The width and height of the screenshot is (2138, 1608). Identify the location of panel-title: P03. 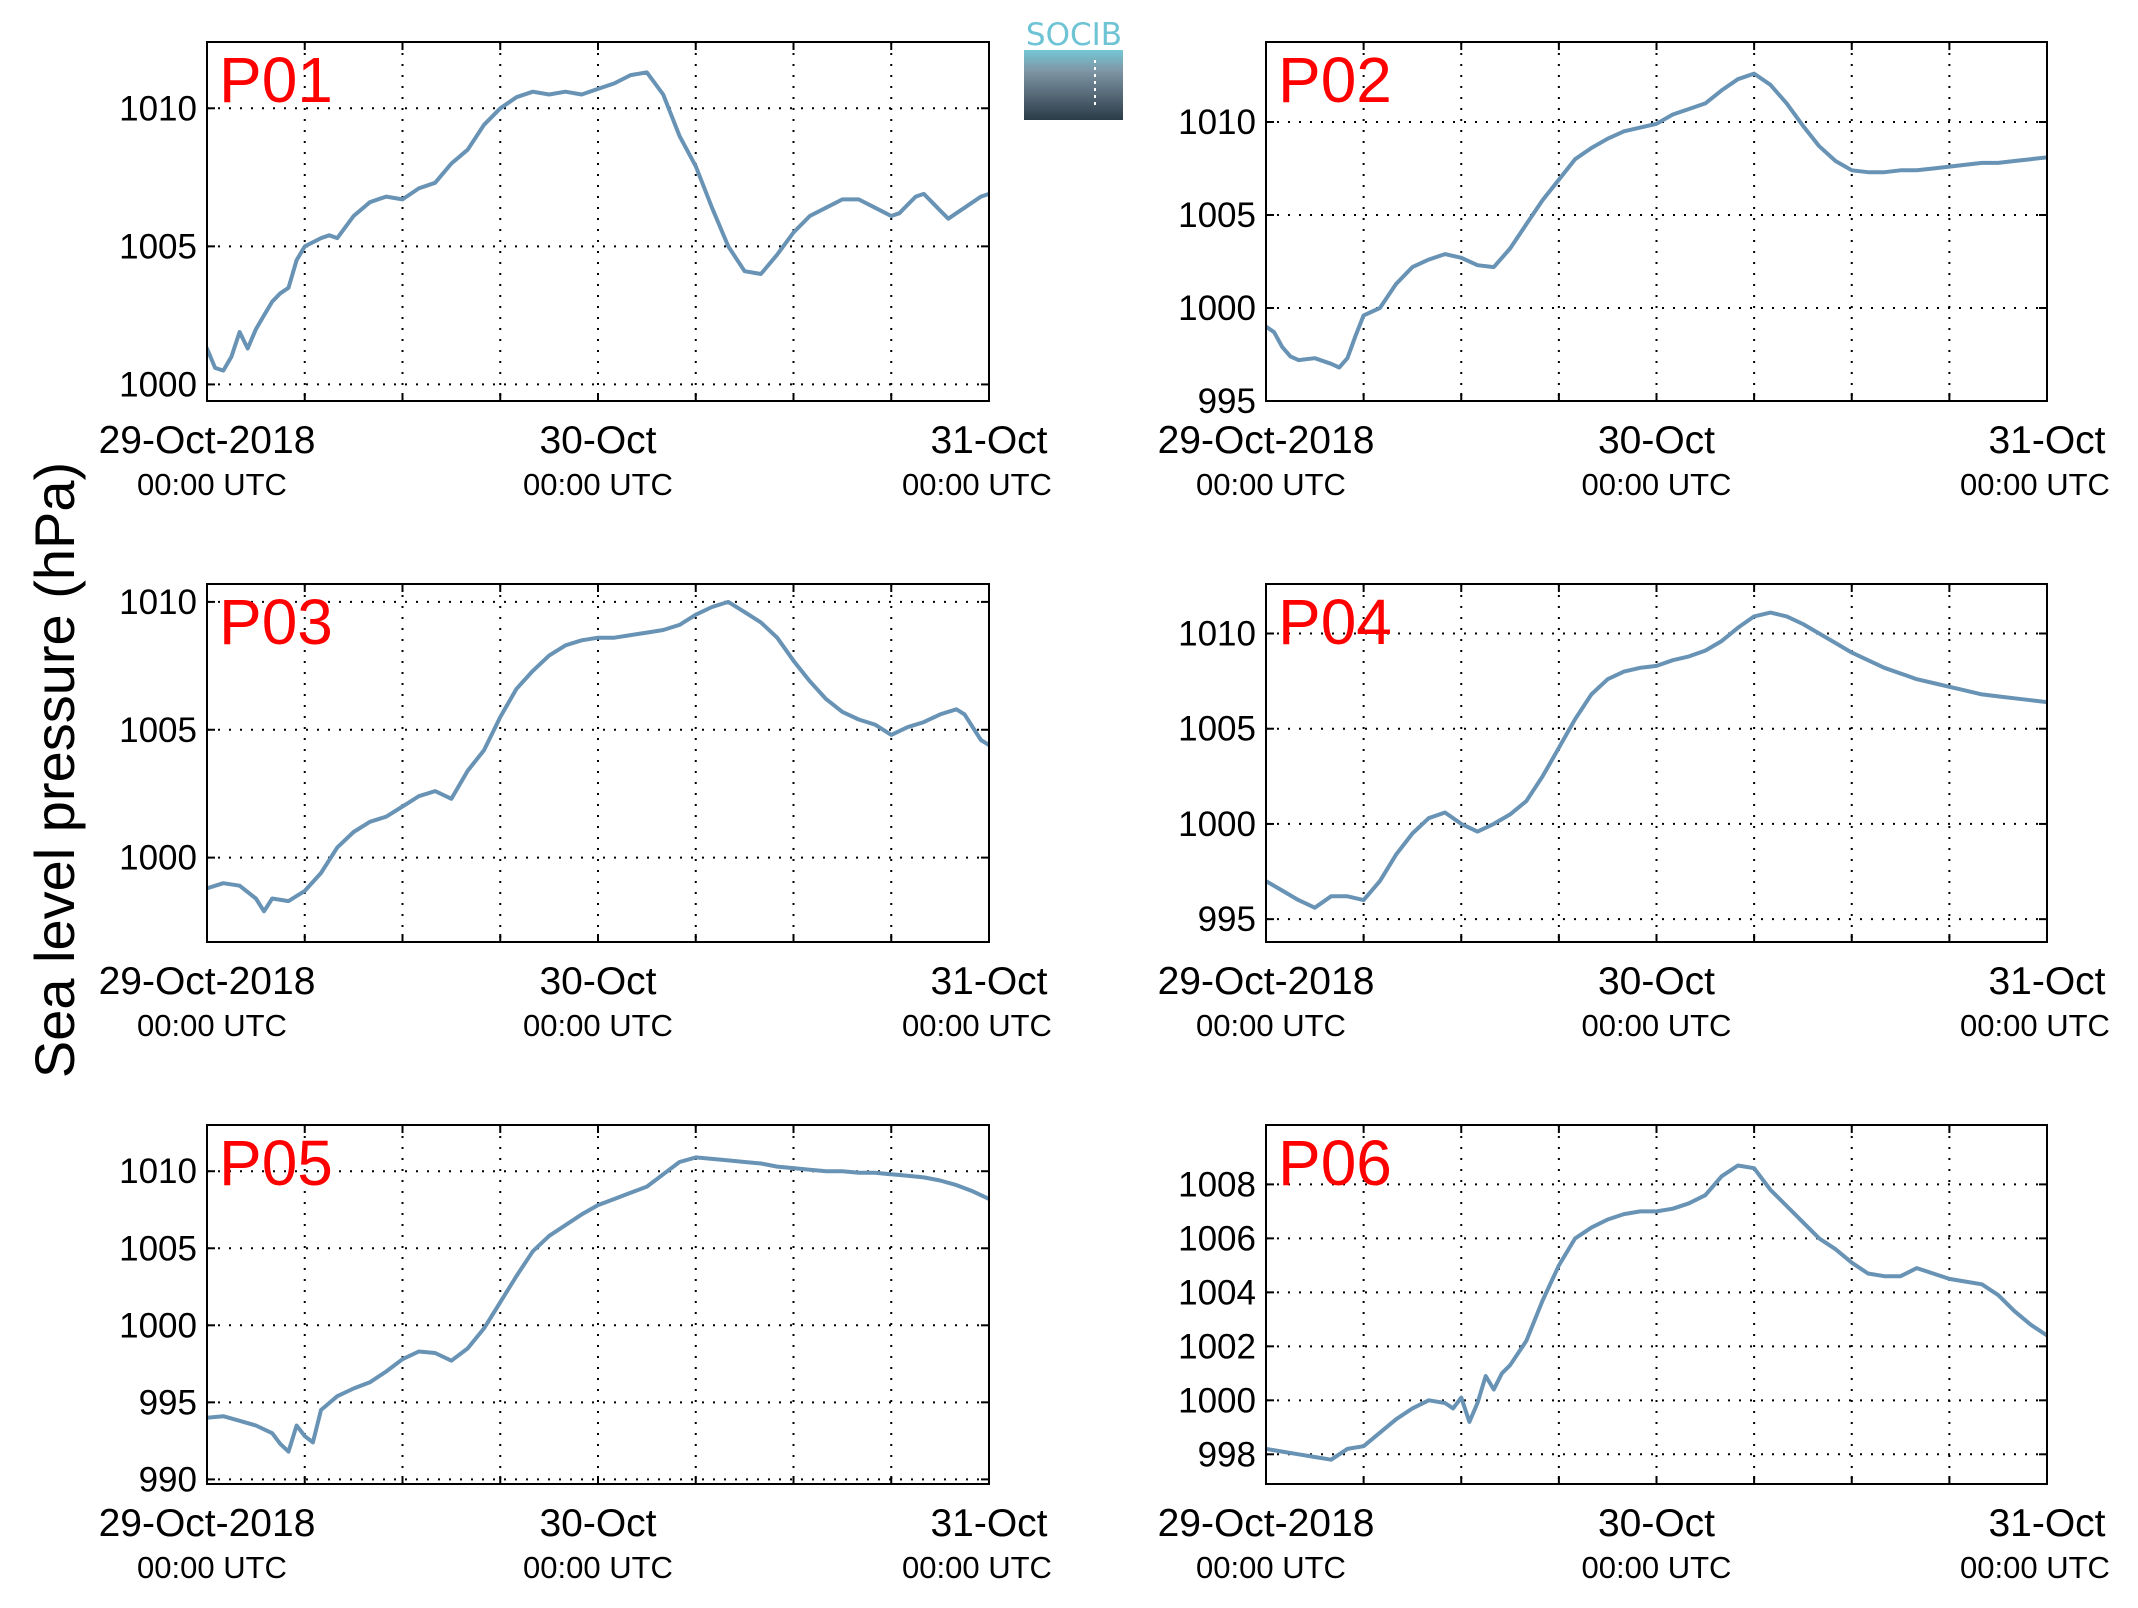
(276, 622).